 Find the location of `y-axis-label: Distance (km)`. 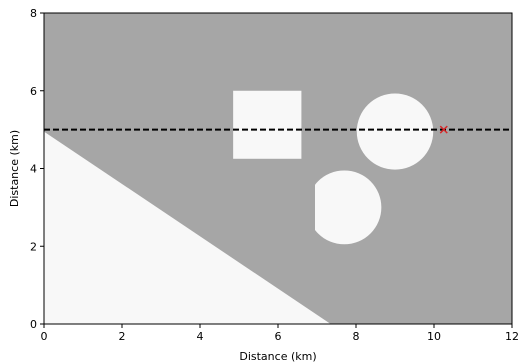

y-axis-label: Distance (km) is located at coordinates (14, 168).